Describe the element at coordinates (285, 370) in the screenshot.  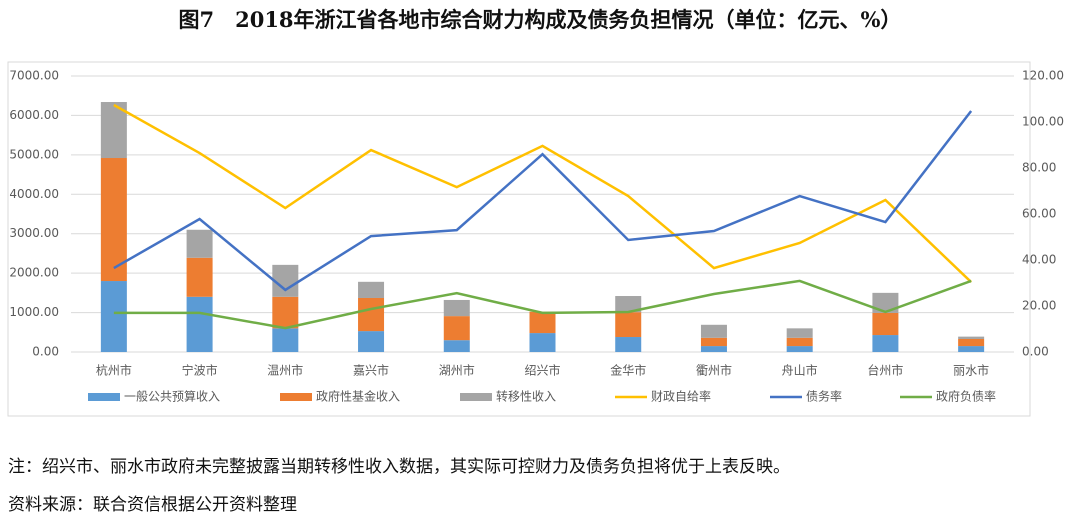
I see `x-tick-label: 温州市` at that location.